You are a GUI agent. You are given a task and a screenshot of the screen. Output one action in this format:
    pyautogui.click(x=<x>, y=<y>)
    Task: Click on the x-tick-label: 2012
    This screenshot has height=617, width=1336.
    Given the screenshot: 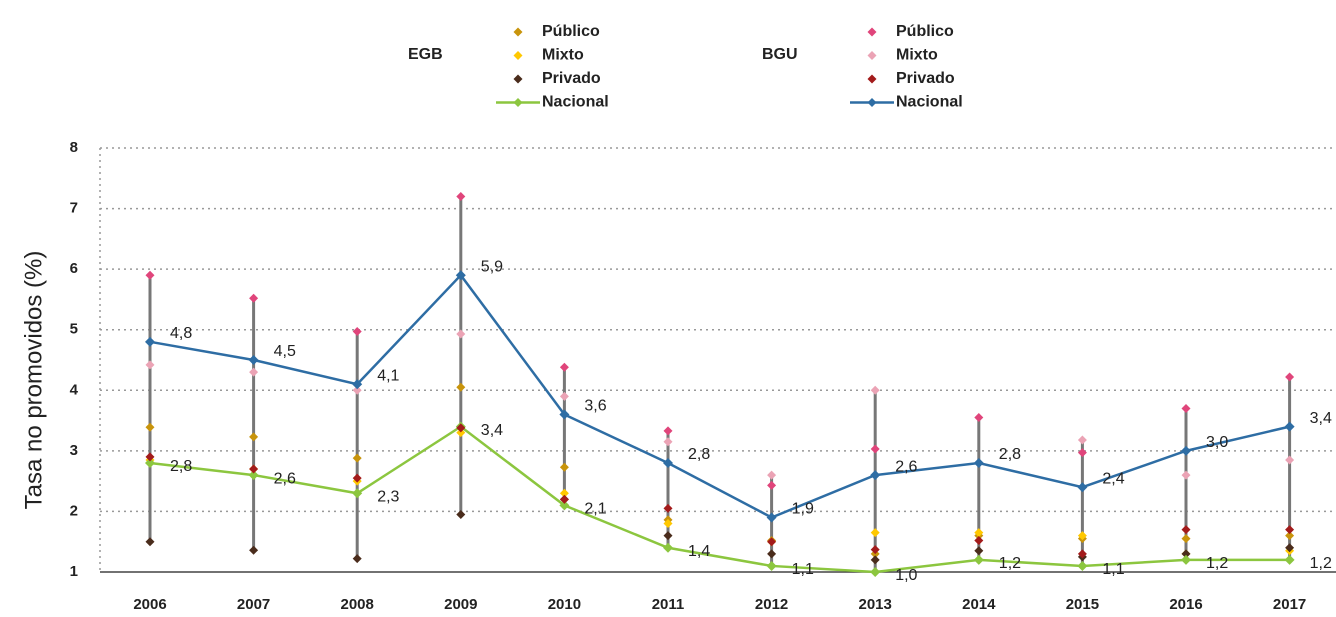 What is the action you would take?
    pyautogui.click(x=771, y=604)
    